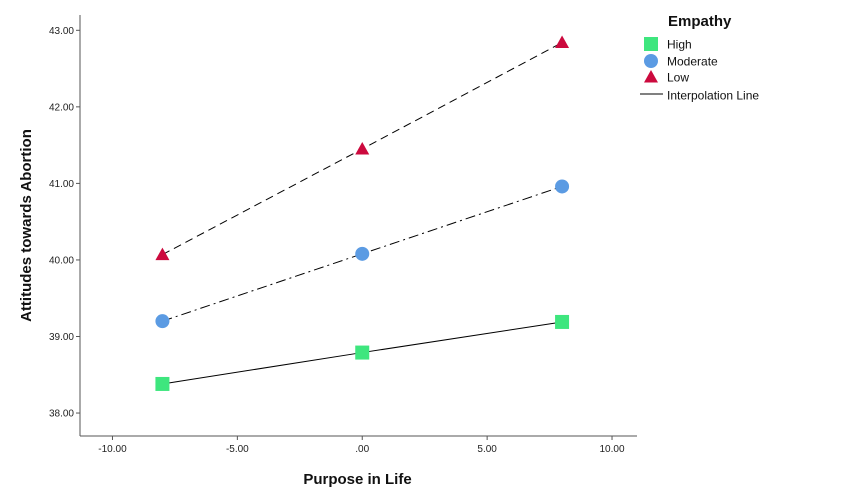 This screenshot has height=501, width=851. Describe the element at coordinates (61, 31) in the screenshot. I see `y-tick-label: 43.00` at that location.